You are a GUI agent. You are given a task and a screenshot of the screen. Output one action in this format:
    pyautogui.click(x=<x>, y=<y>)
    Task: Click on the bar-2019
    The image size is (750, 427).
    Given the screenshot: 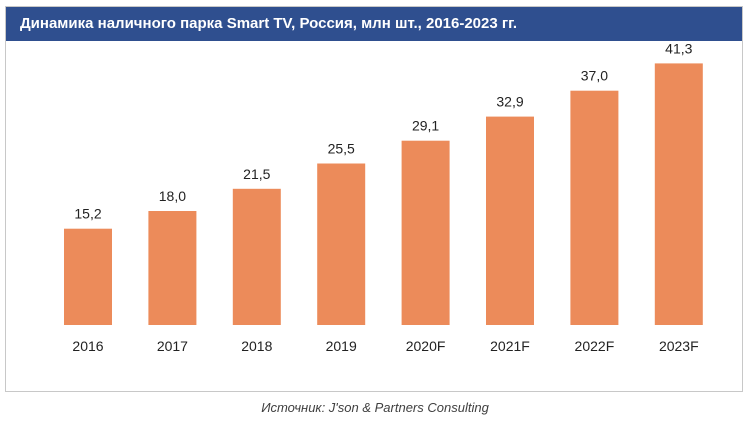 What is the action you would take?
    pyautogui.click(x=341, y=244)
    